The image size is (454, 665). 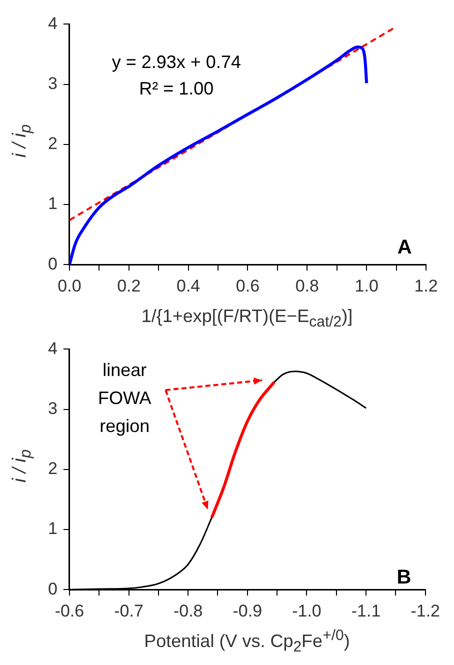 I want to click on annotation: linear FOWA region, so click(x=125, y=398).